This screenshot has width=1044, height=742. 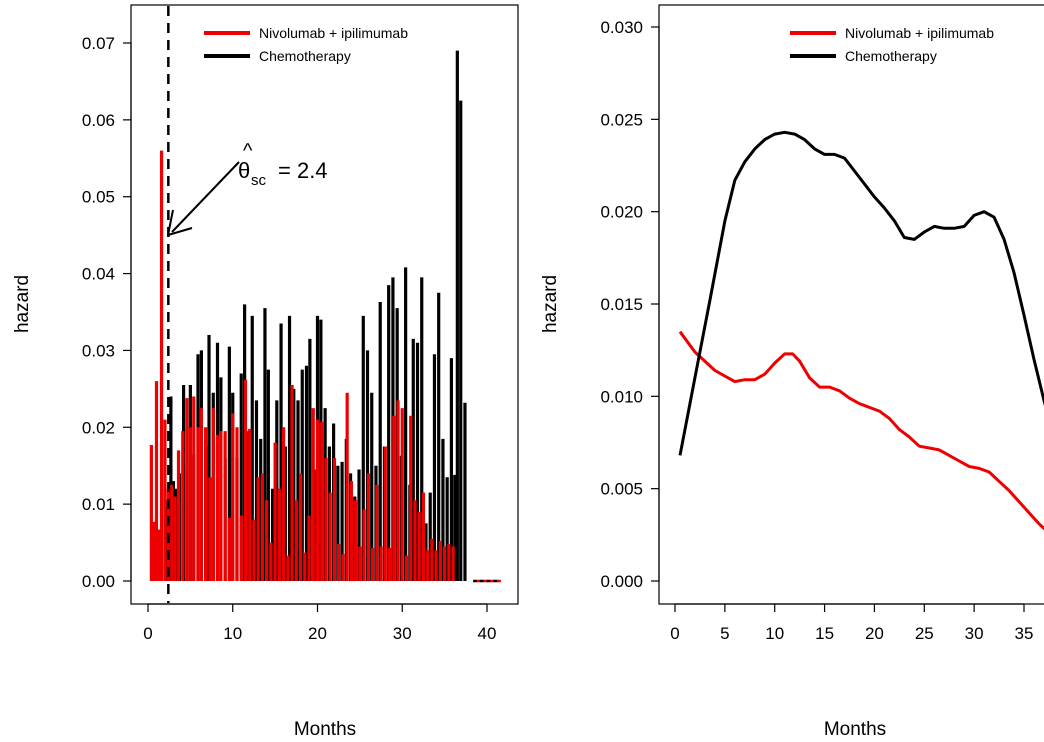 What do you see at coordinates (320, 623) in the screenshot?
I see `left-x-axis: 0 10 20 30 40` at bounding box center [320, 623].